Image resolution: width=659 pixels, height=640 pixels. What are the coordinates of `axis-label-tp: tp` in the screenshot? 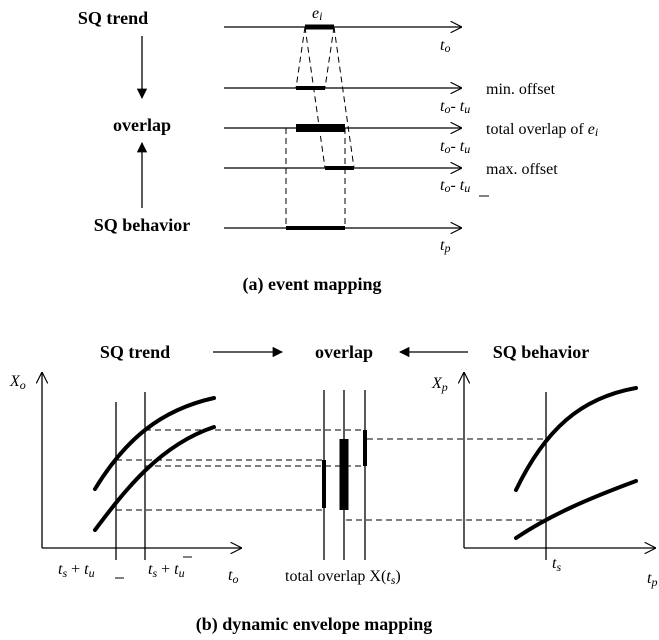 It's located at (445, 246).